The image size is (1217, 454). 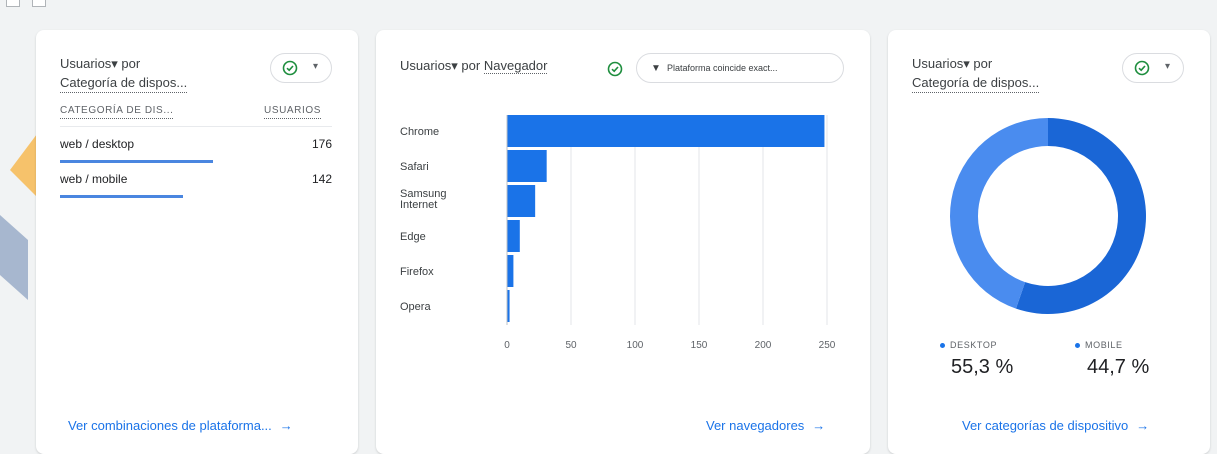 I want to click on row-value: 176, so click(x=321, y=144).